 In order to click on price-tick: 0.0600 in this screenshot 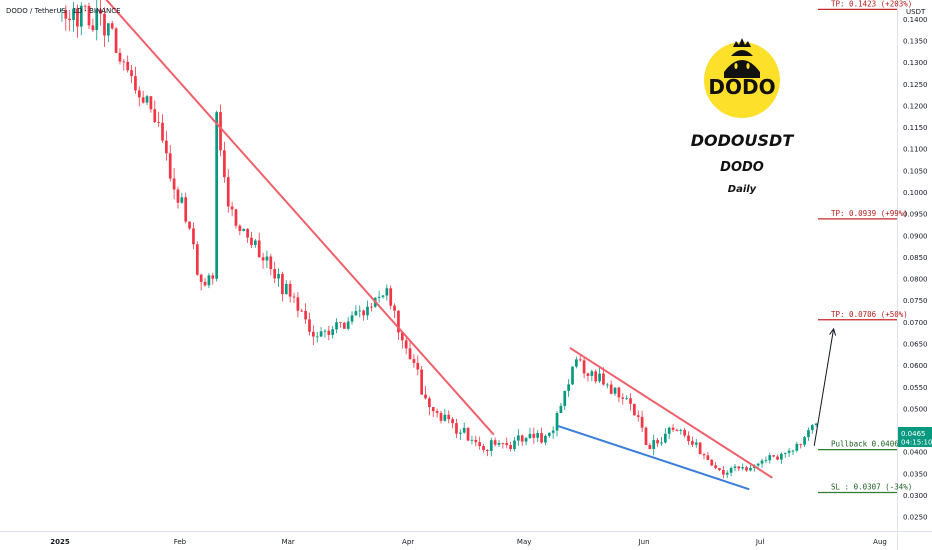, I will do `click(915, 366)`.